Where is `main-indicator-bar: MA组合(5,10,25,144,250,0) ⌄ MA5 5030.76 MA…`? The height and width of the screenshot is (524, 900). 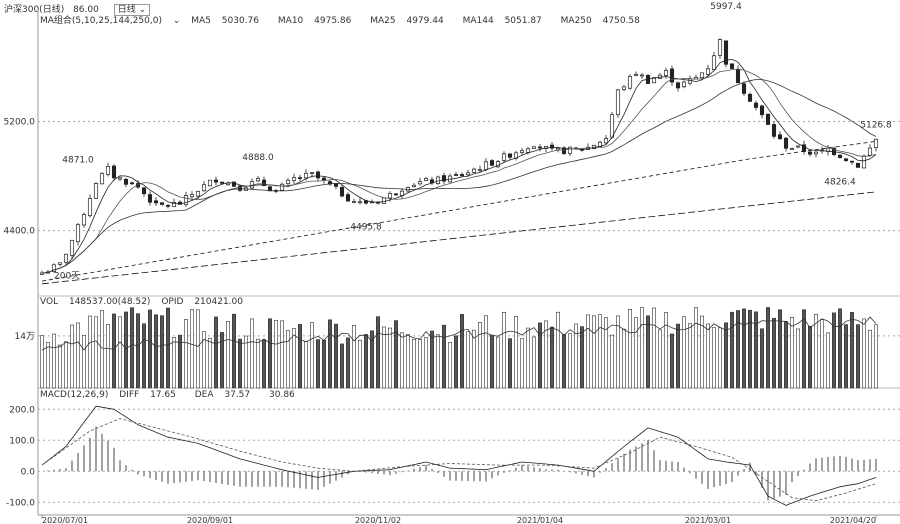
main-indicator-bar: MA组合(5,10,25,144,250,0) ⌄ MA5 5030.76 MA… is located at coordinates (348, 19).